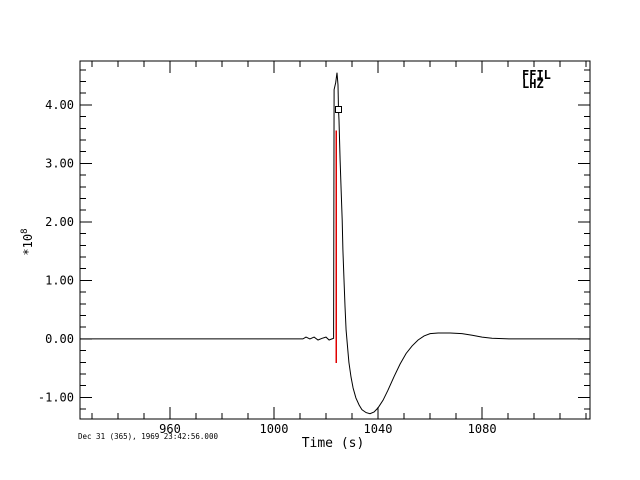 Image resolution: width=640 pixels, height=480 pixels. What do you see at coordinates (148, 436) in the screenshot?
I see `reference-timestamp: Dec 31 (365), 1969 23:42:56.000` at bounding box center [148, 436].